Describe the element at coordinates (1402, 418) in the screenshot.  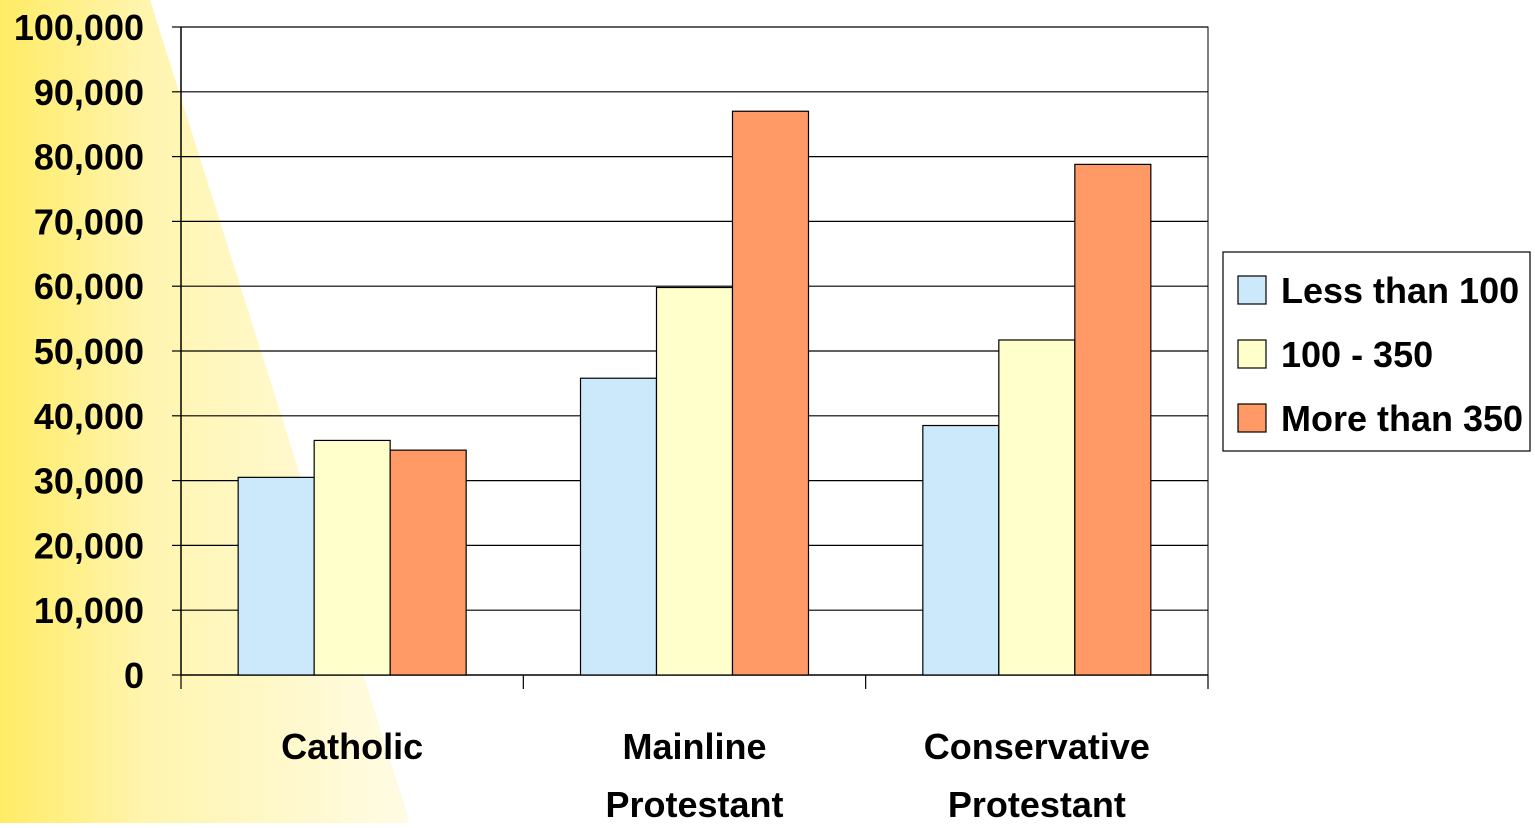
I see `legend-label: More than 350` at that location.